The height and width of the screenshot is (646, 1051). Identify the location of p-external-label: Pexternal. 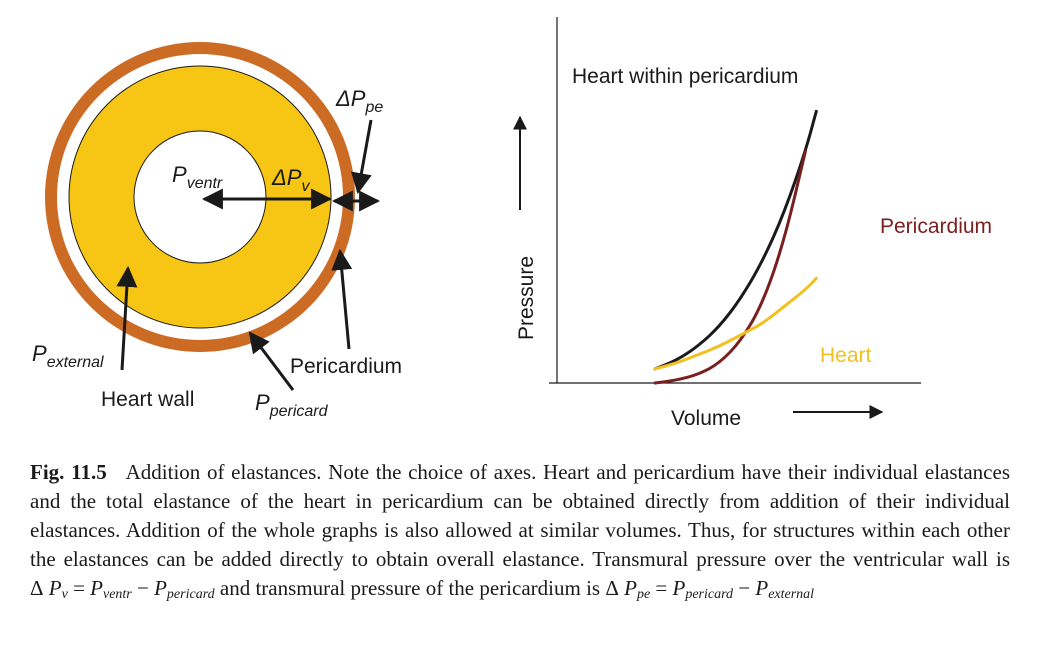
(68, 356).